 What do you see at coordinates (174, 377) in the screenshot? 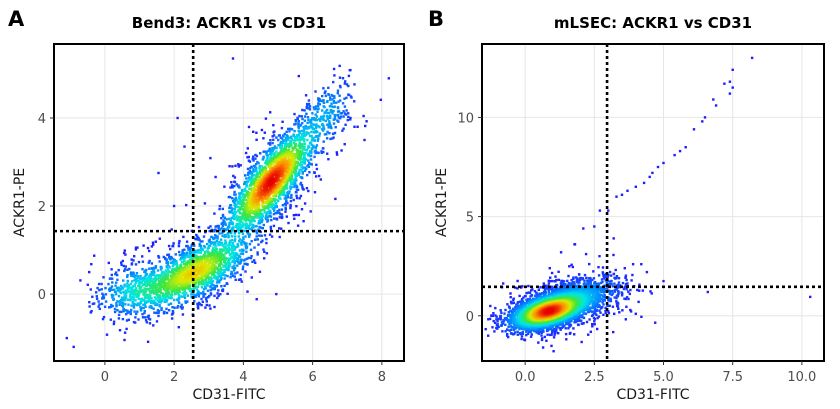
I see `x-tick-label: 2` at bounding box center [174, 377].